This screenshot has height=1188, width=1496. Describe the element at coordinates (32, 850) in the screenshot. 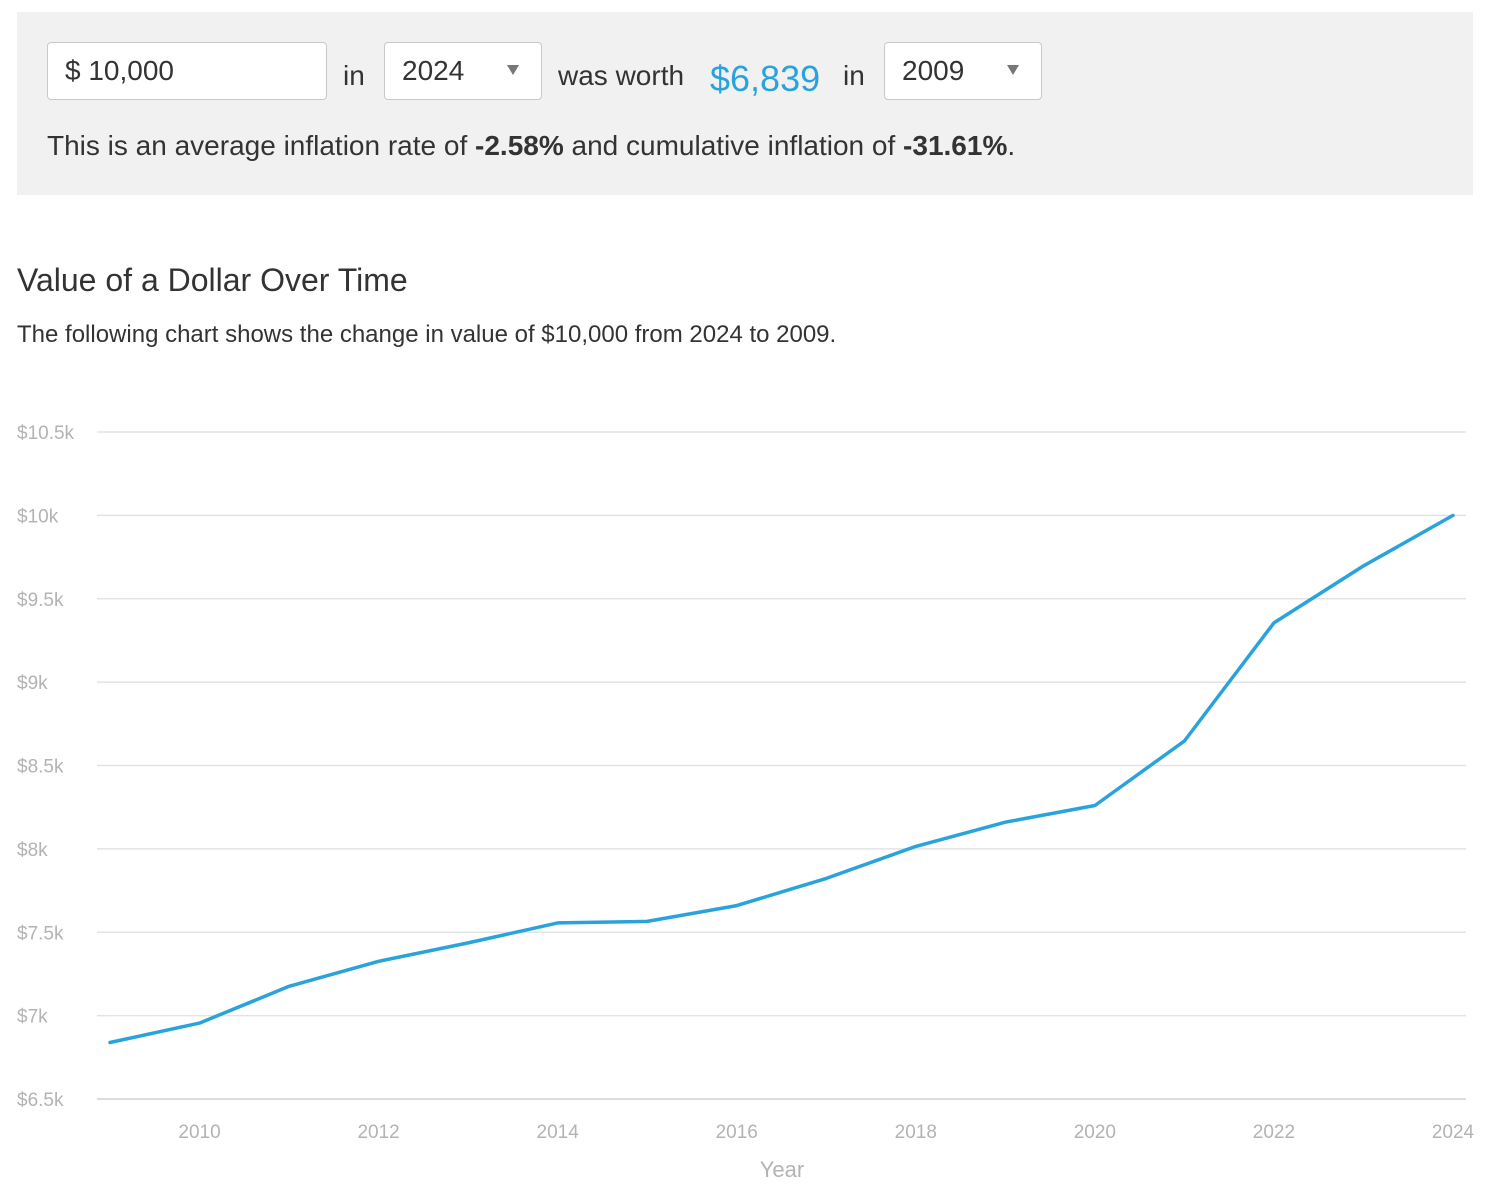

I see `y-tick-label: $8k` at that location.